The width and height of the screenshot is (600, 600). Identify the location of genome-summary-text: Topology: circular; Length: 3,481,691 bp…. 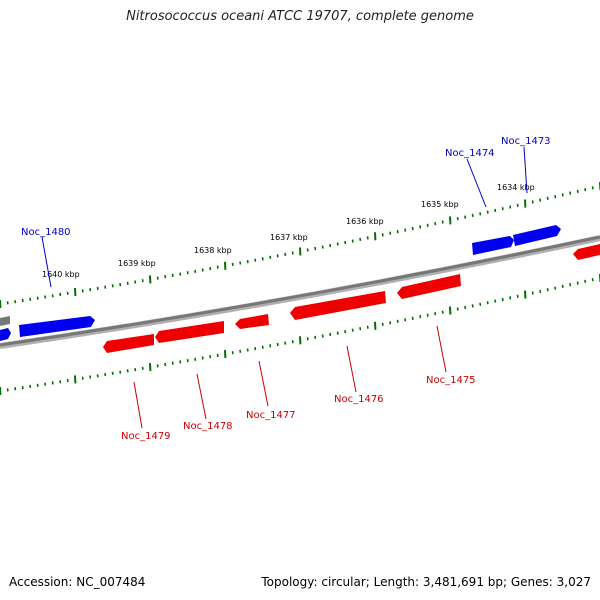
(426, 582).